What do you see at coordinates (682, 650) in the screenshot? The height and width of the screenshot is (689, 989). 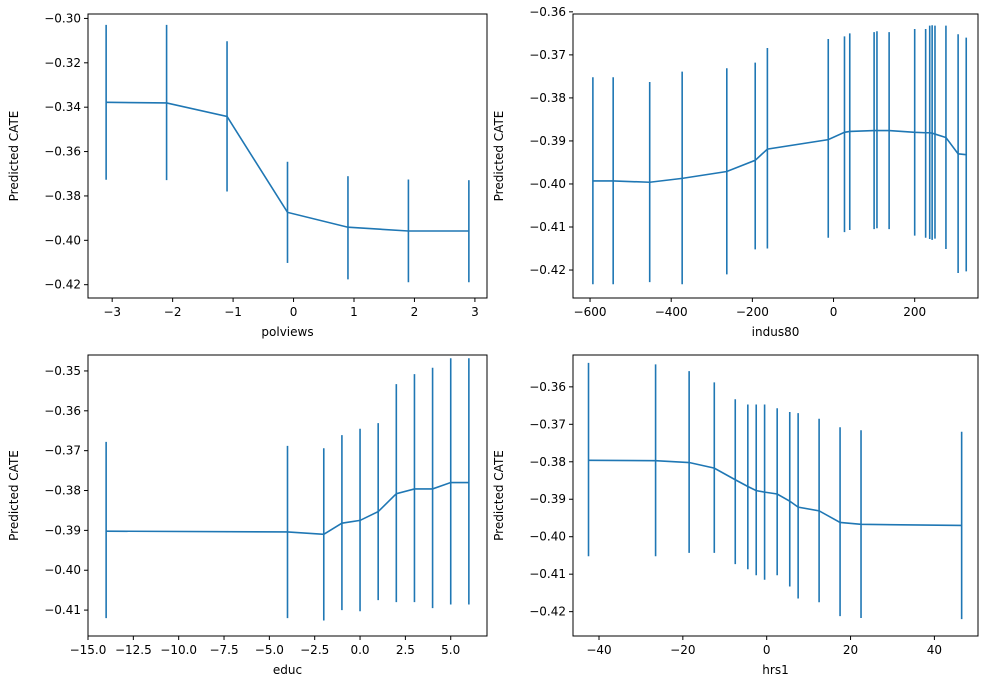 I see `x-tick-label: −20` at bounding box center [682, 650].